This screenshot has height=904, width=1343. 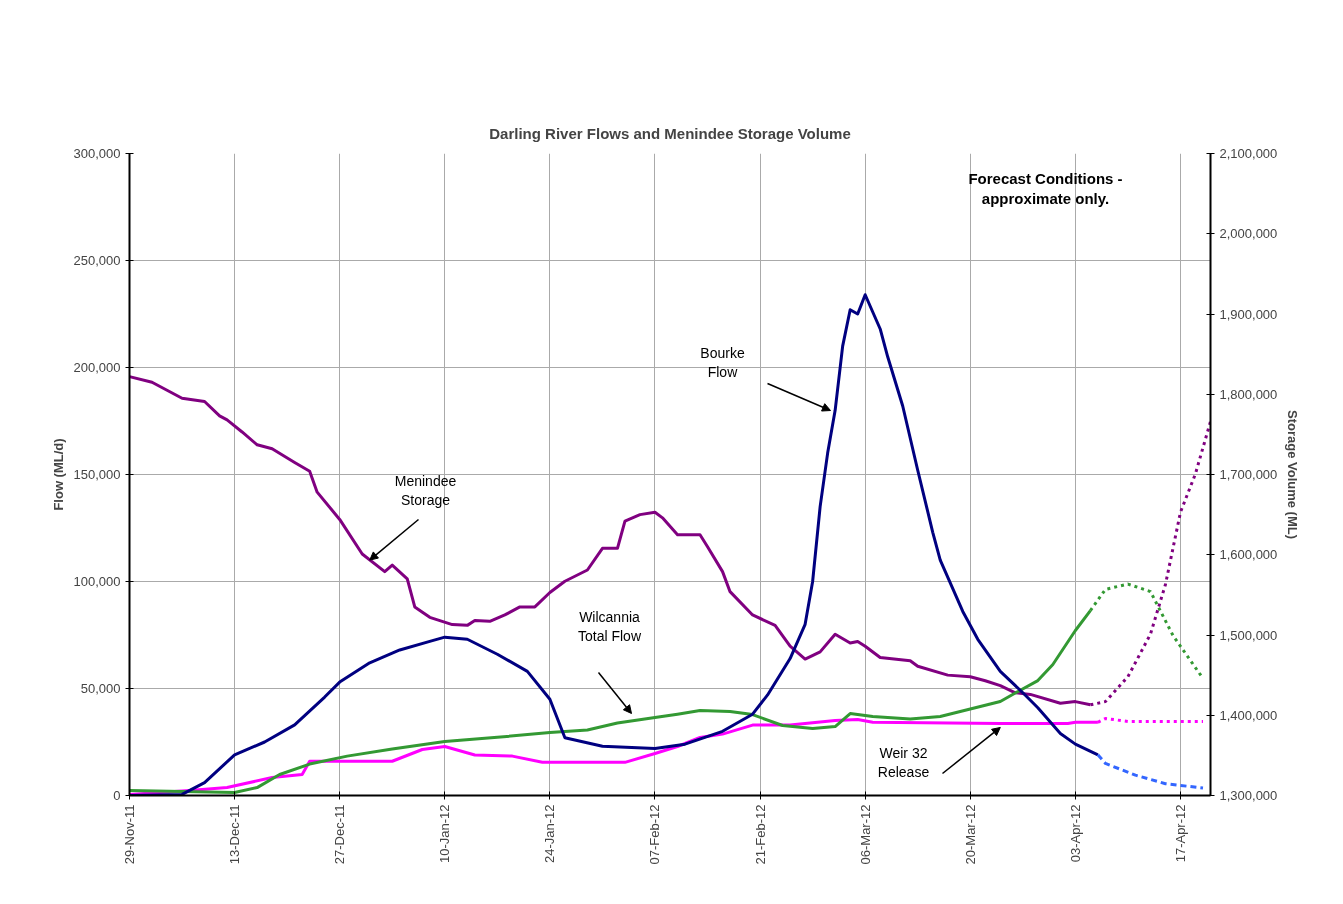 What do you see at coordinates (1075, 833) in the screenshot?
I see `x-tick-label: 03-Apr-12` at bounding box center [1075, 833].